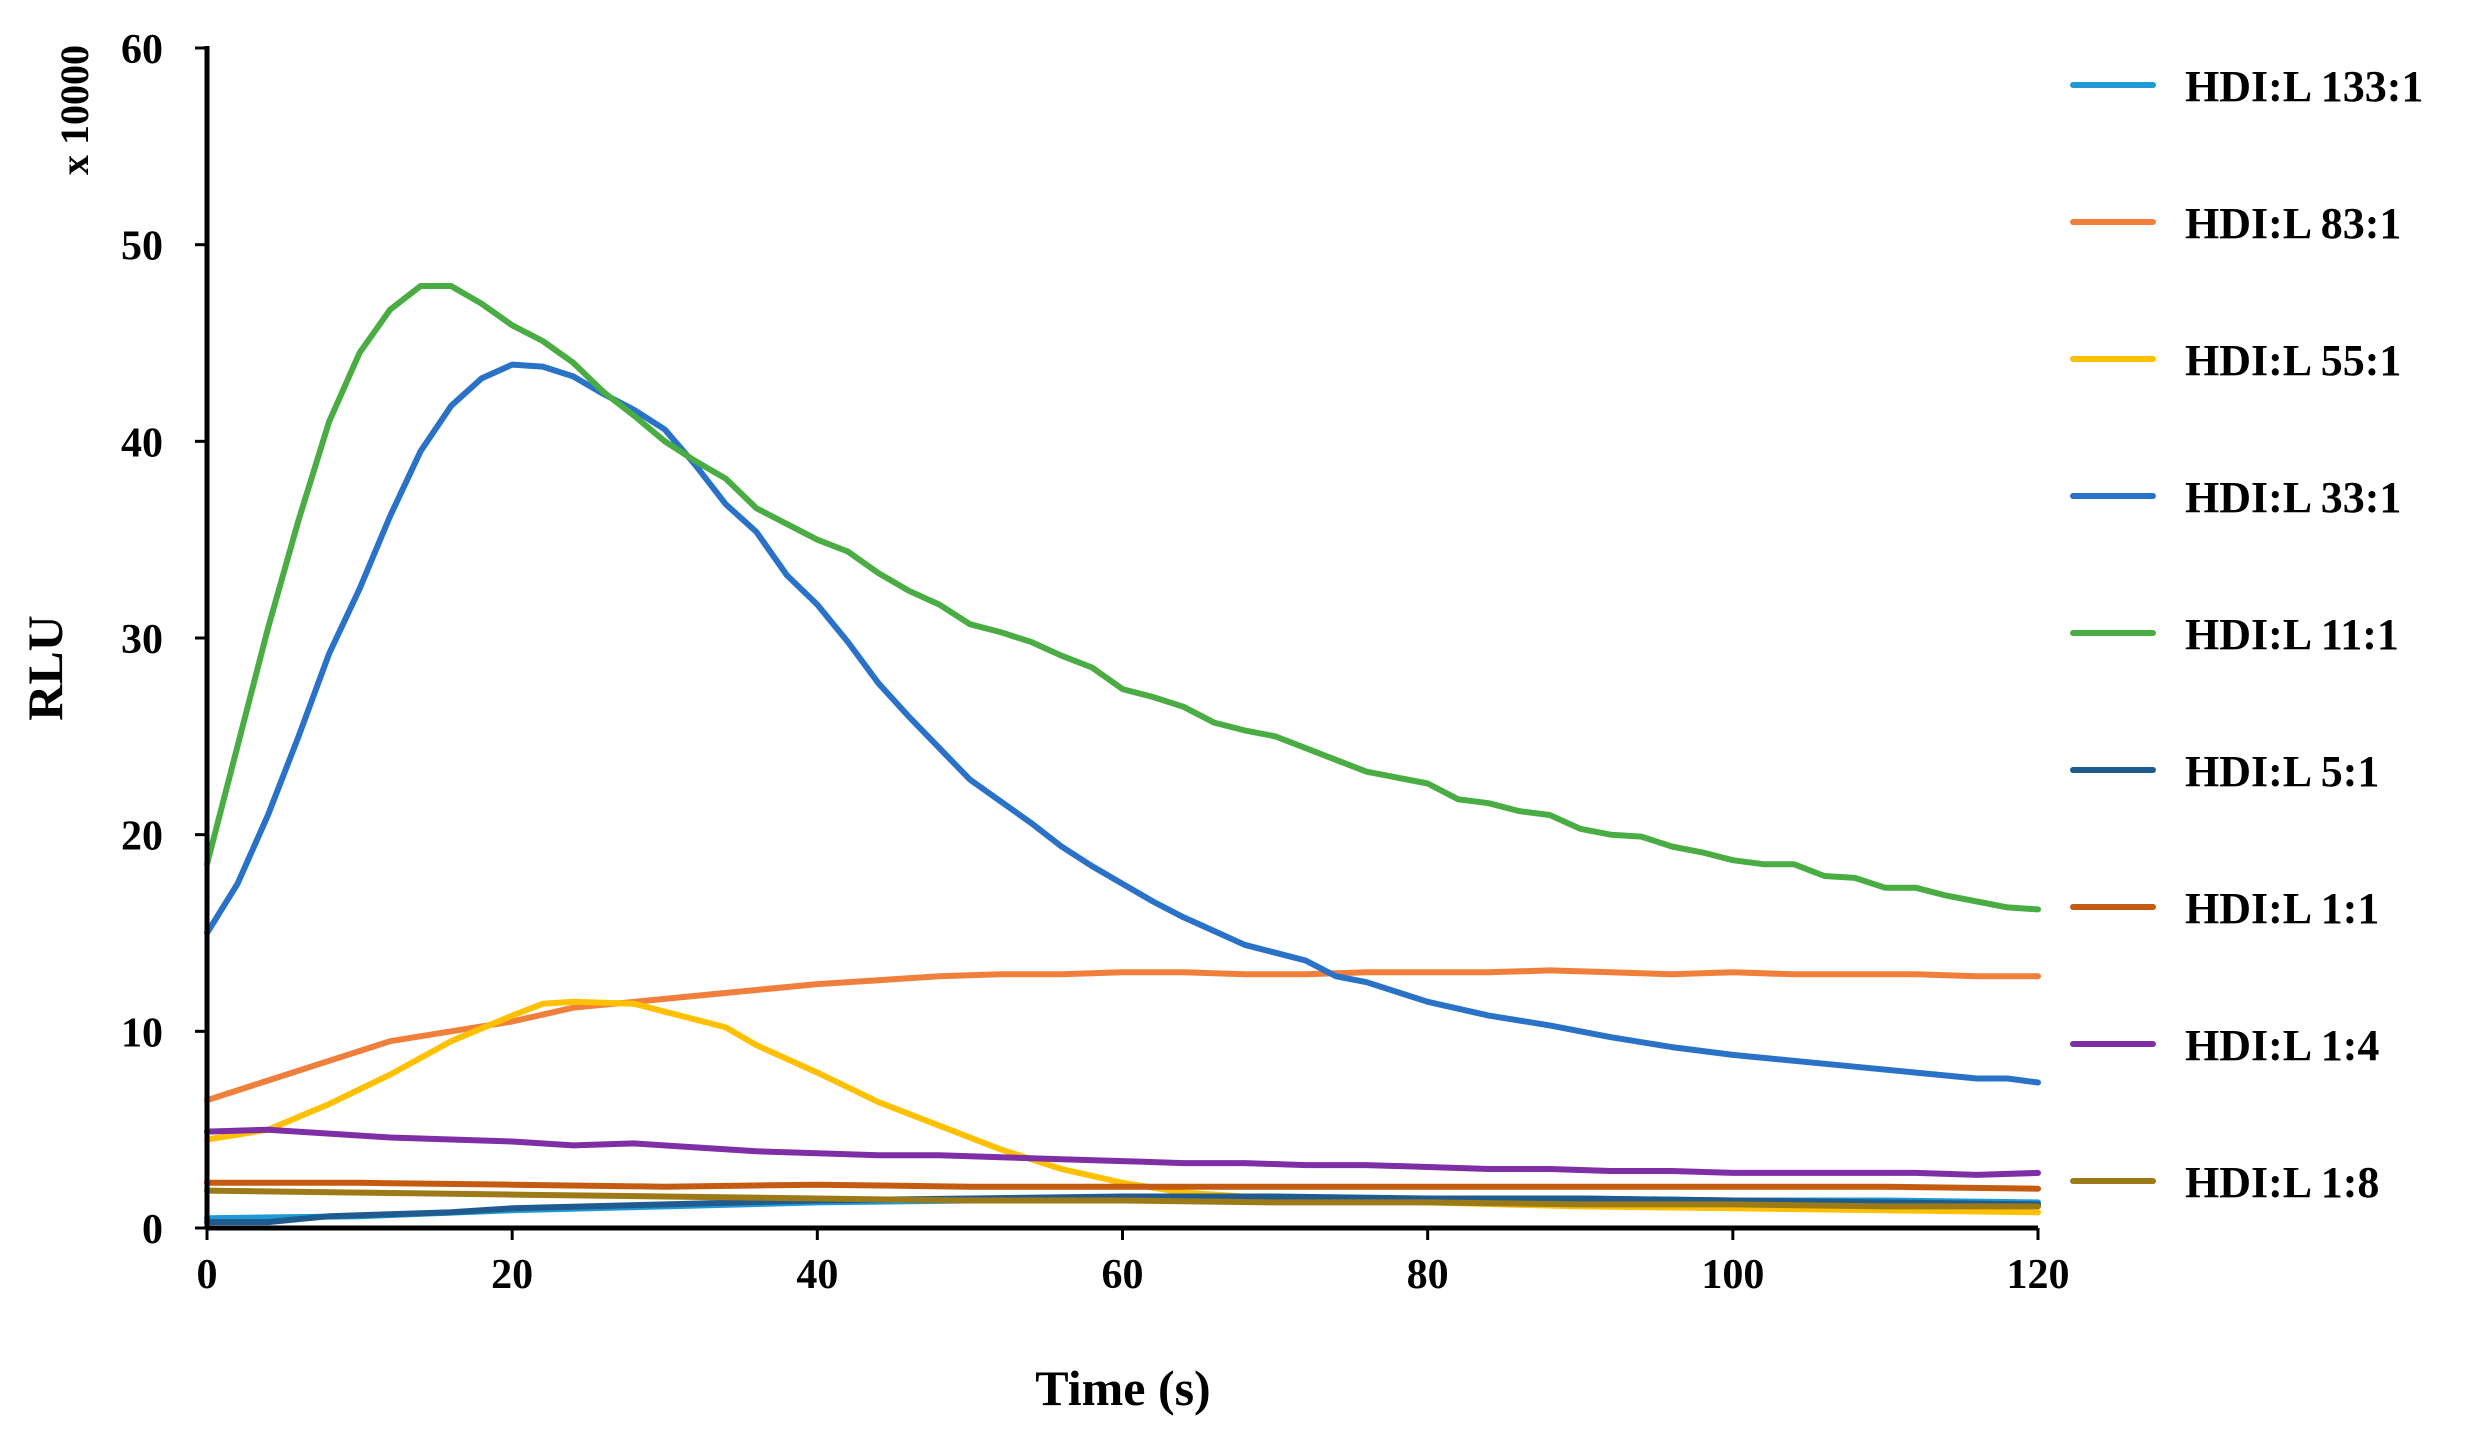 The image size is (2485, 1433). I want to click on x-tick-label-4: 80, so click(1428, 1275).